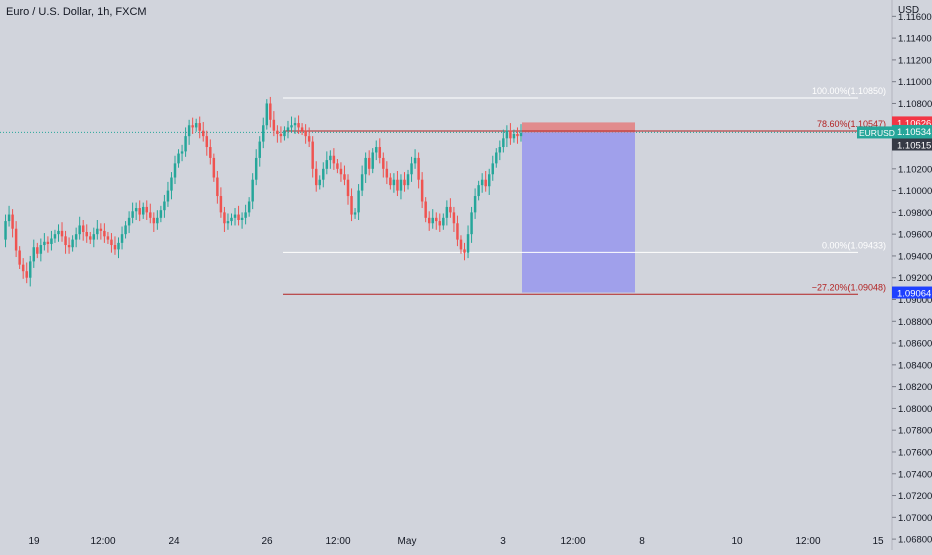  What do you see at coordinates (915, 540) in the screenshot?
I see `price-tick-label: 1.06800` at bounding box center [915, 540].